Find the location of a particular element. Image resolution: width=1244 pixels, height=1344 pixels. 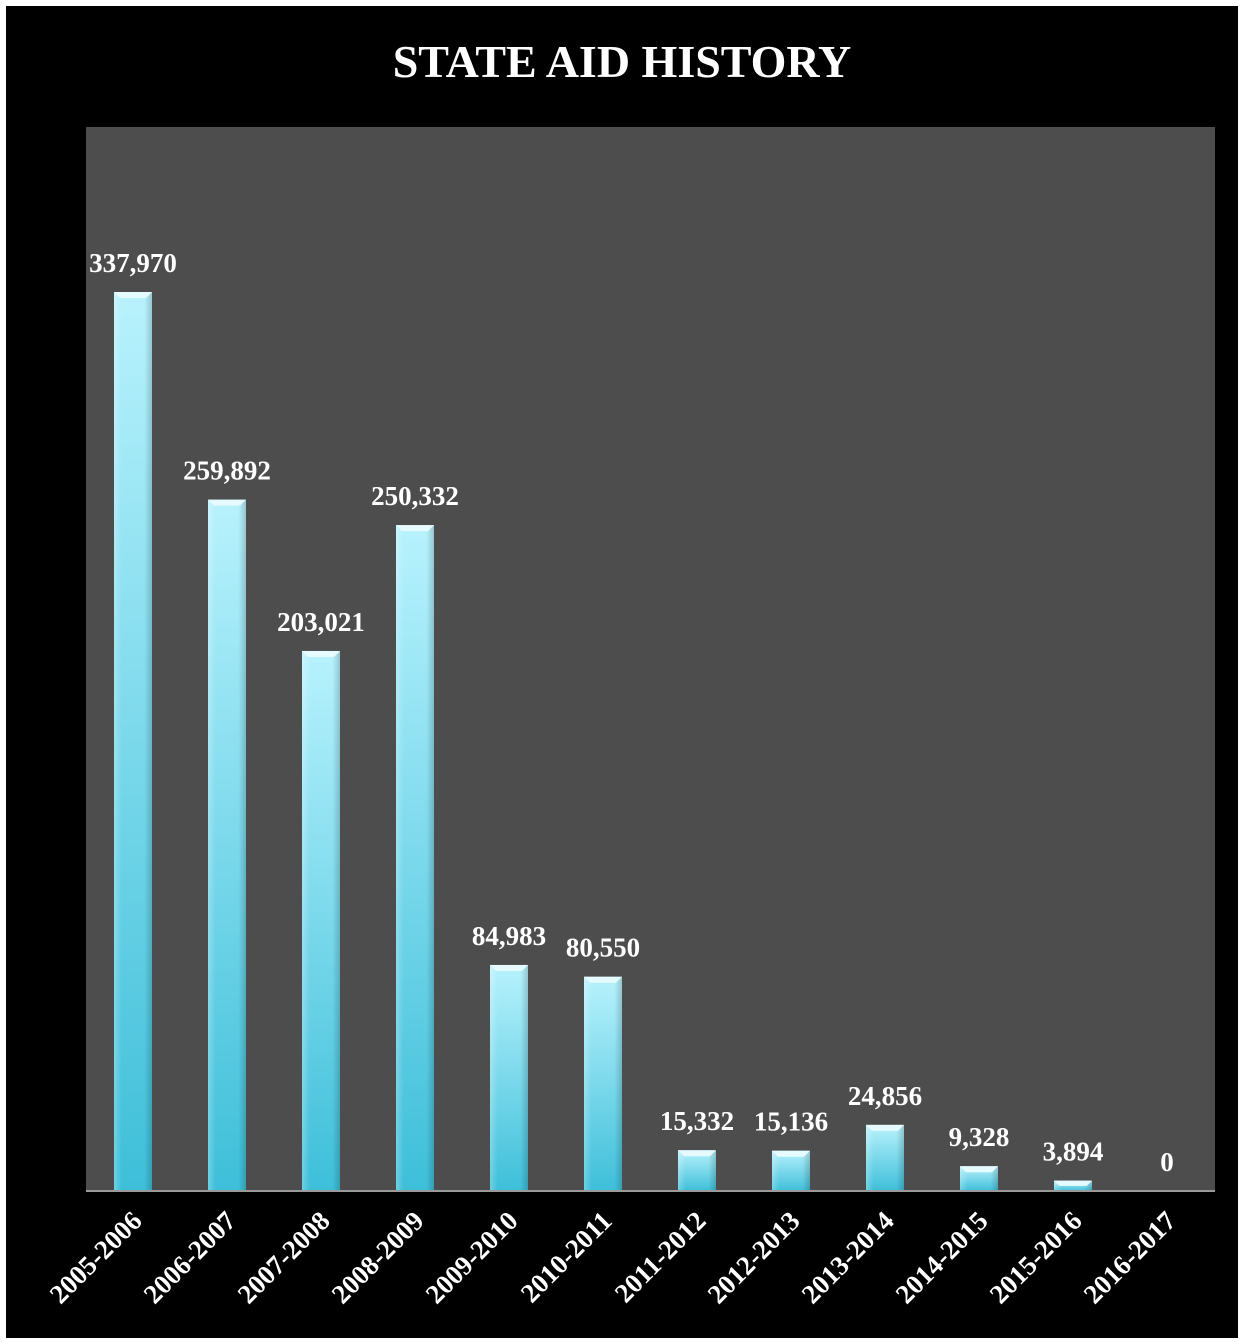

bar-2007-2008 is located at coordinates (321, 920).